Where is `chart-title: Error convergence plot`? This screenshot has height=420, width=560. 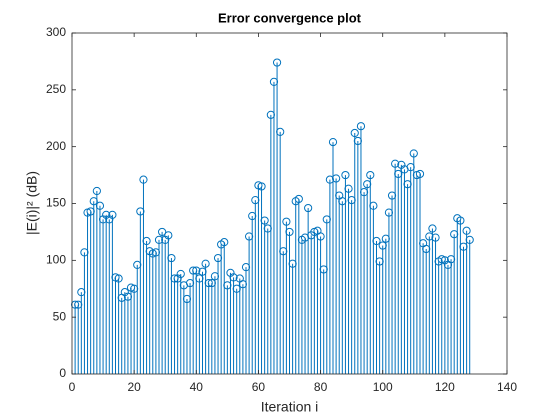
chart-title: Error convergence plot is located at coordinates (290, 17).